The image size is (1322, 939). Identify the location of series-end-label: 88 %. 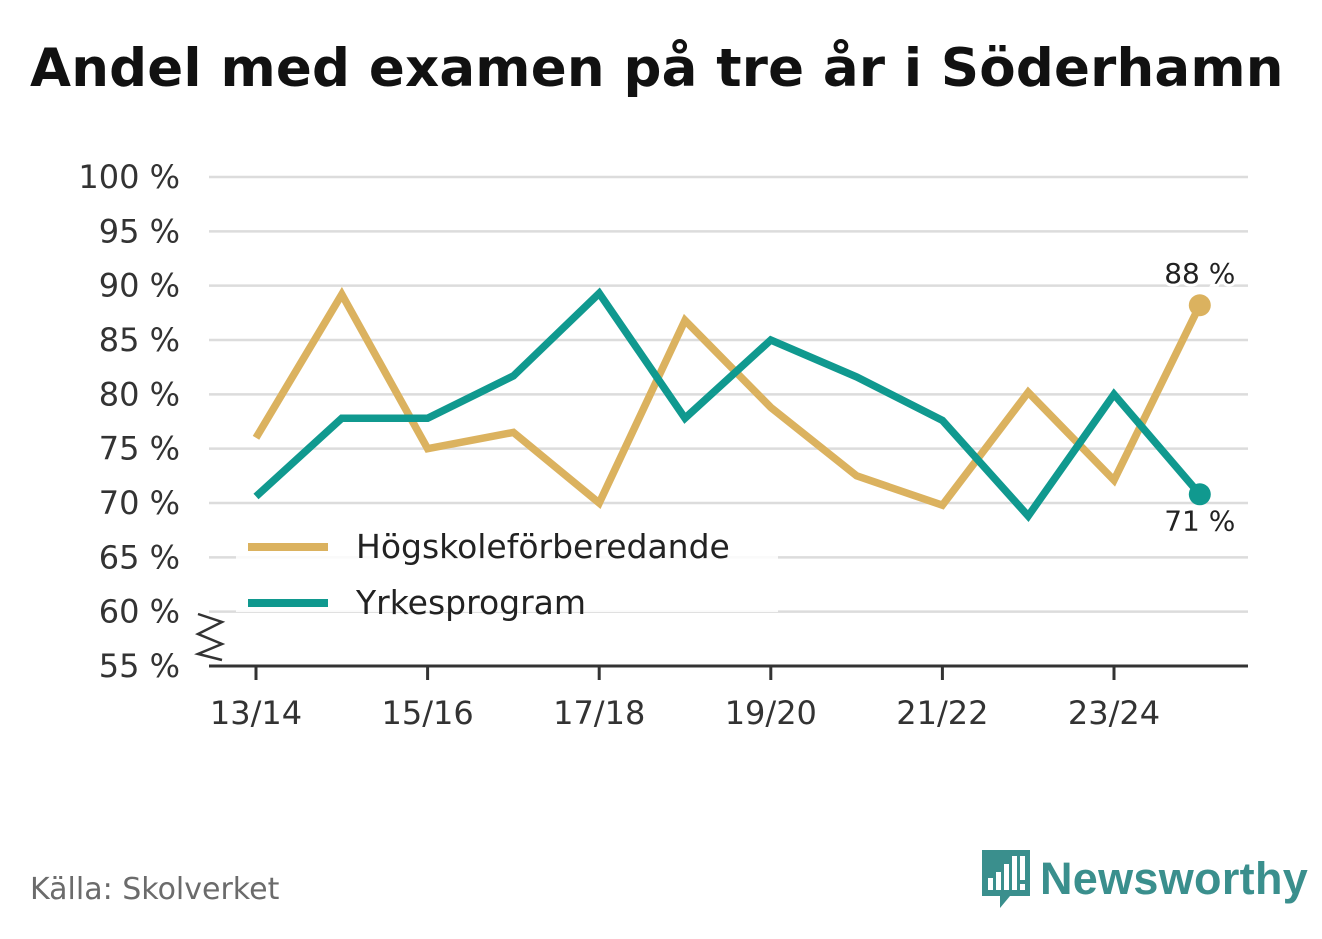
(1199, 273).